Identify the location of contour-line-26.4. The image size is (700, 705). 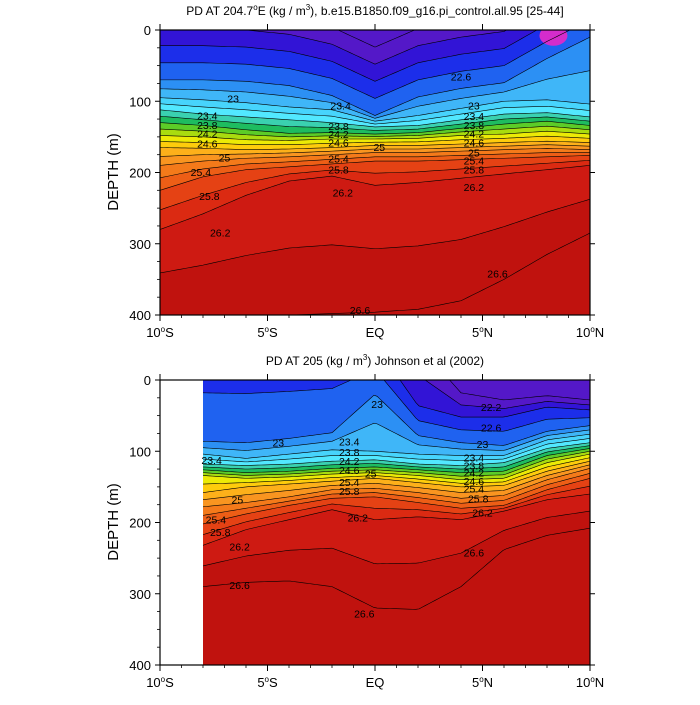
(375, 236).